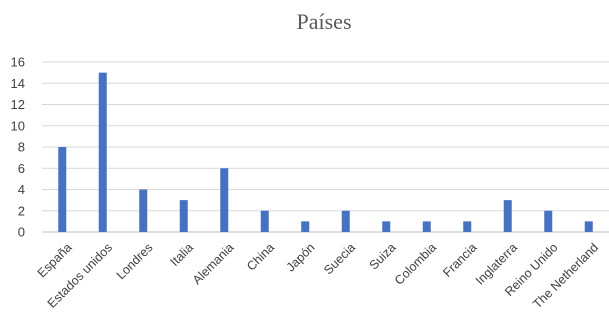 Image resolution: width=609 pixels, height=324 pixels. What do you see at coordinates (18, 83) in the screenshot?
I see `y-tick-label: 14` at bounding box center [18, 83].